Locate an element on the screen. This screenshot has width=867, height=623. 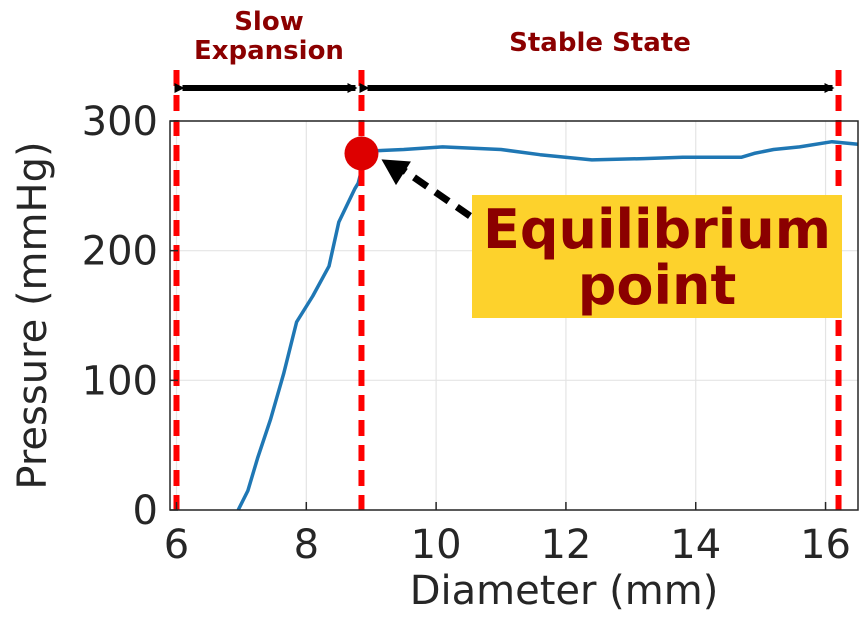
y-tick-label: 200 is located at coordinates (120, 252).